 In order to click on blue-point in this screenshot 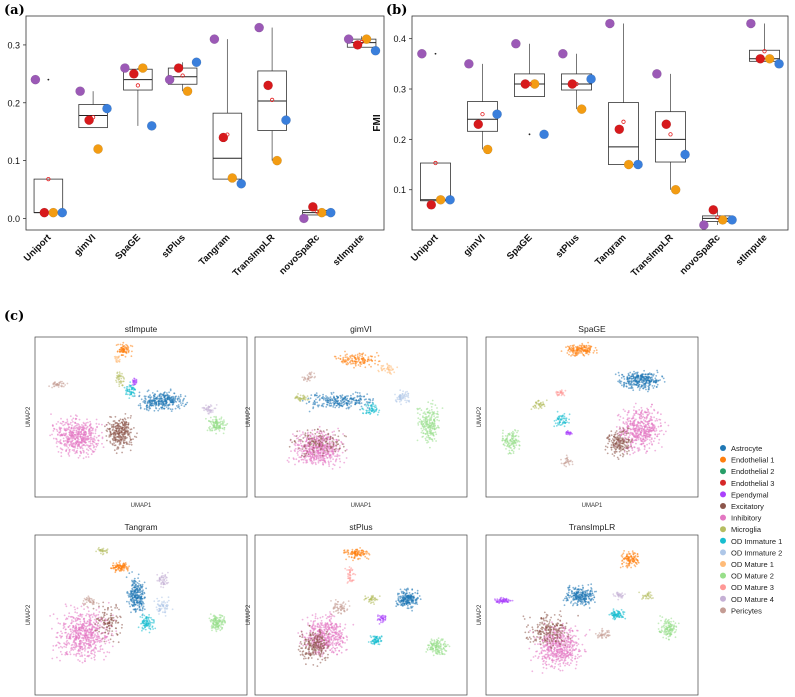, I will do `click(638, 164)`.